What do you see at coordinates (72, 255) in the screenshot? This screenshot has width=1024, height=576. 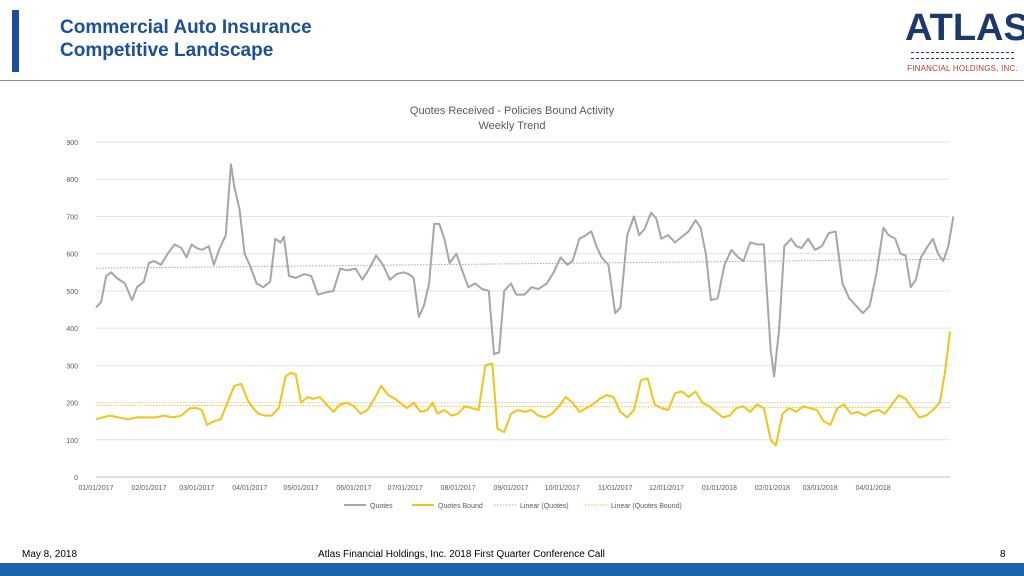 I see `y-tick-label: 600` at bounding box center [72, 255].